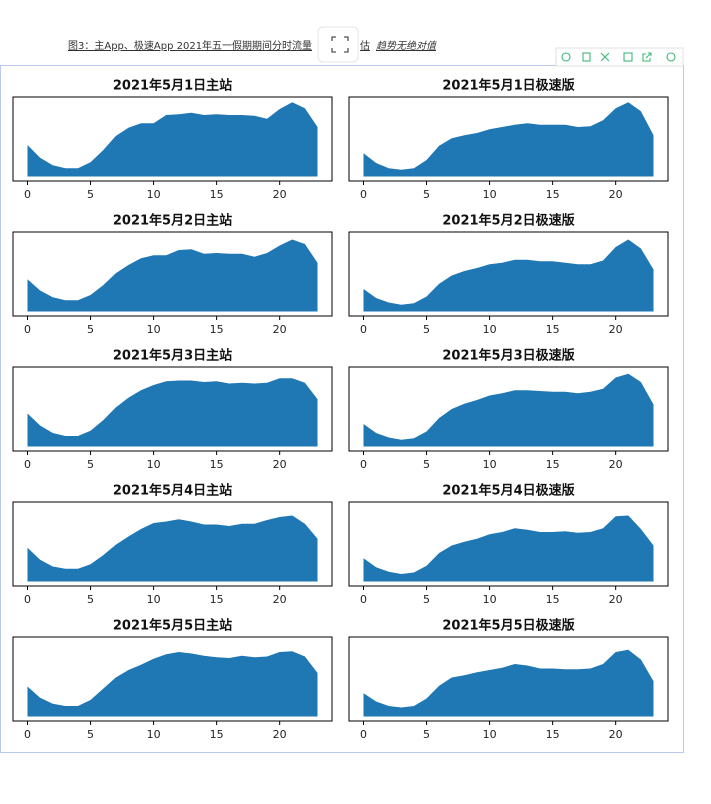 This screenshot has width=711, height=804. Describe the element at coordinates (365, 45) in the screenshot. I see `caption-tail: 估` at that location.